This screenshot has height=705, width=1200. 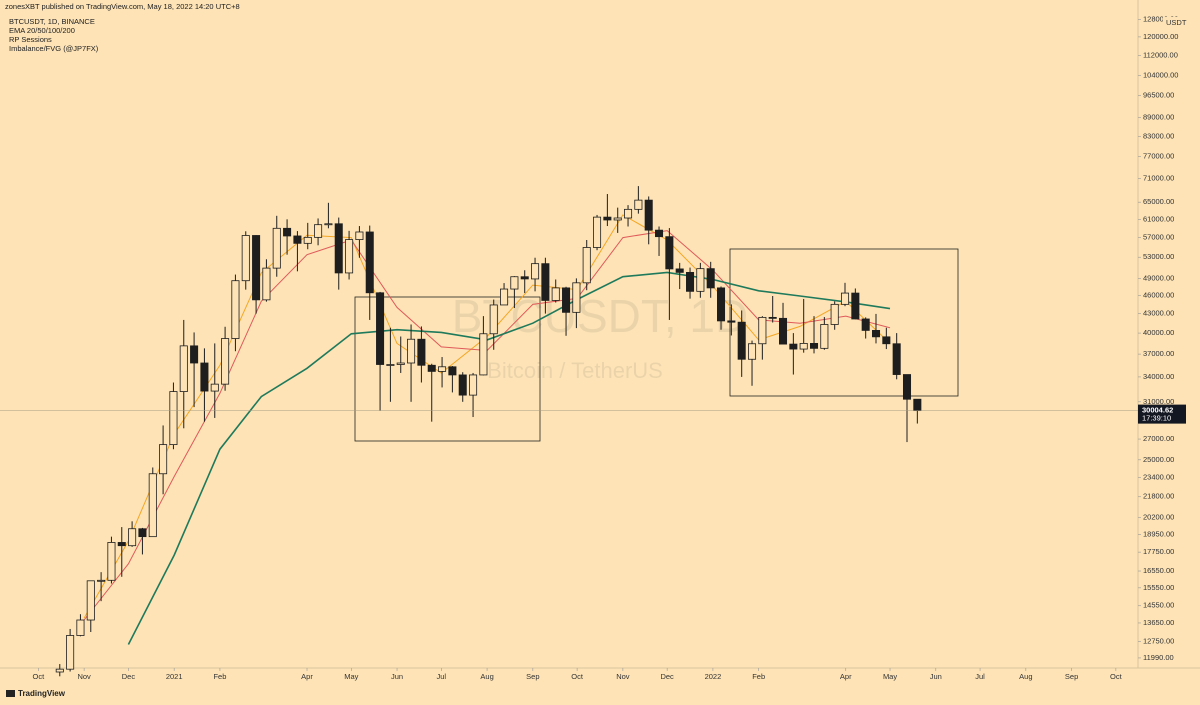 I want to click on x-tick-label: Jul, so click(x=442, y=676).